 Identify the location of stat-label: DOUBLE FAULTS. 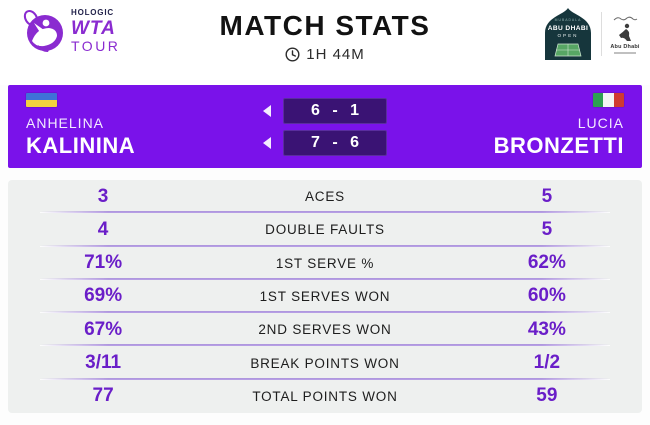
(325, 230).